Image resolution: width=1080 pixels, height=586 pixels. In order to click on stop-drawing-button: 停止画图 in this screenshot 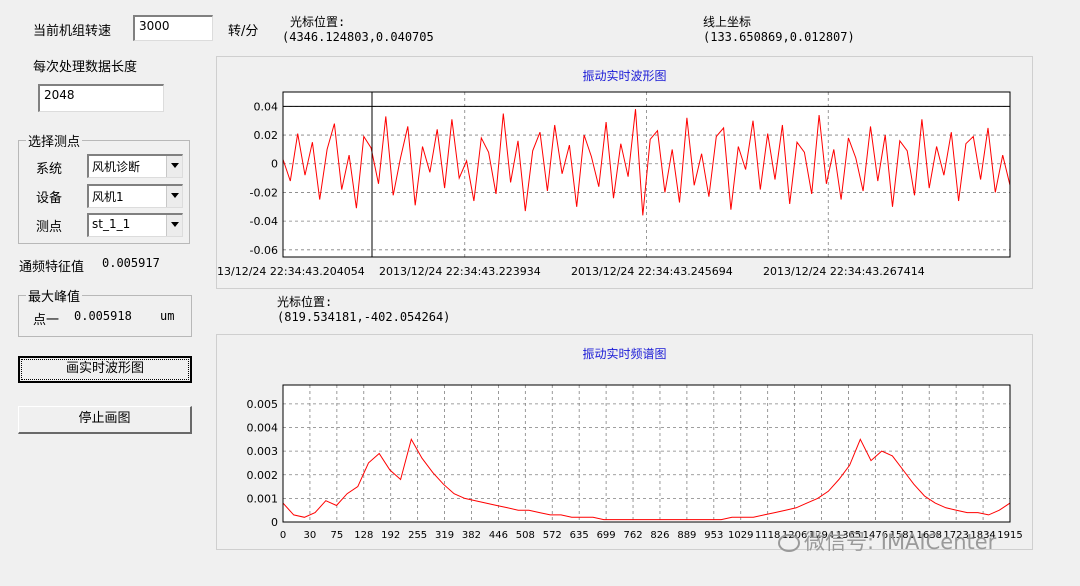, I will do `click(105, 420)`.